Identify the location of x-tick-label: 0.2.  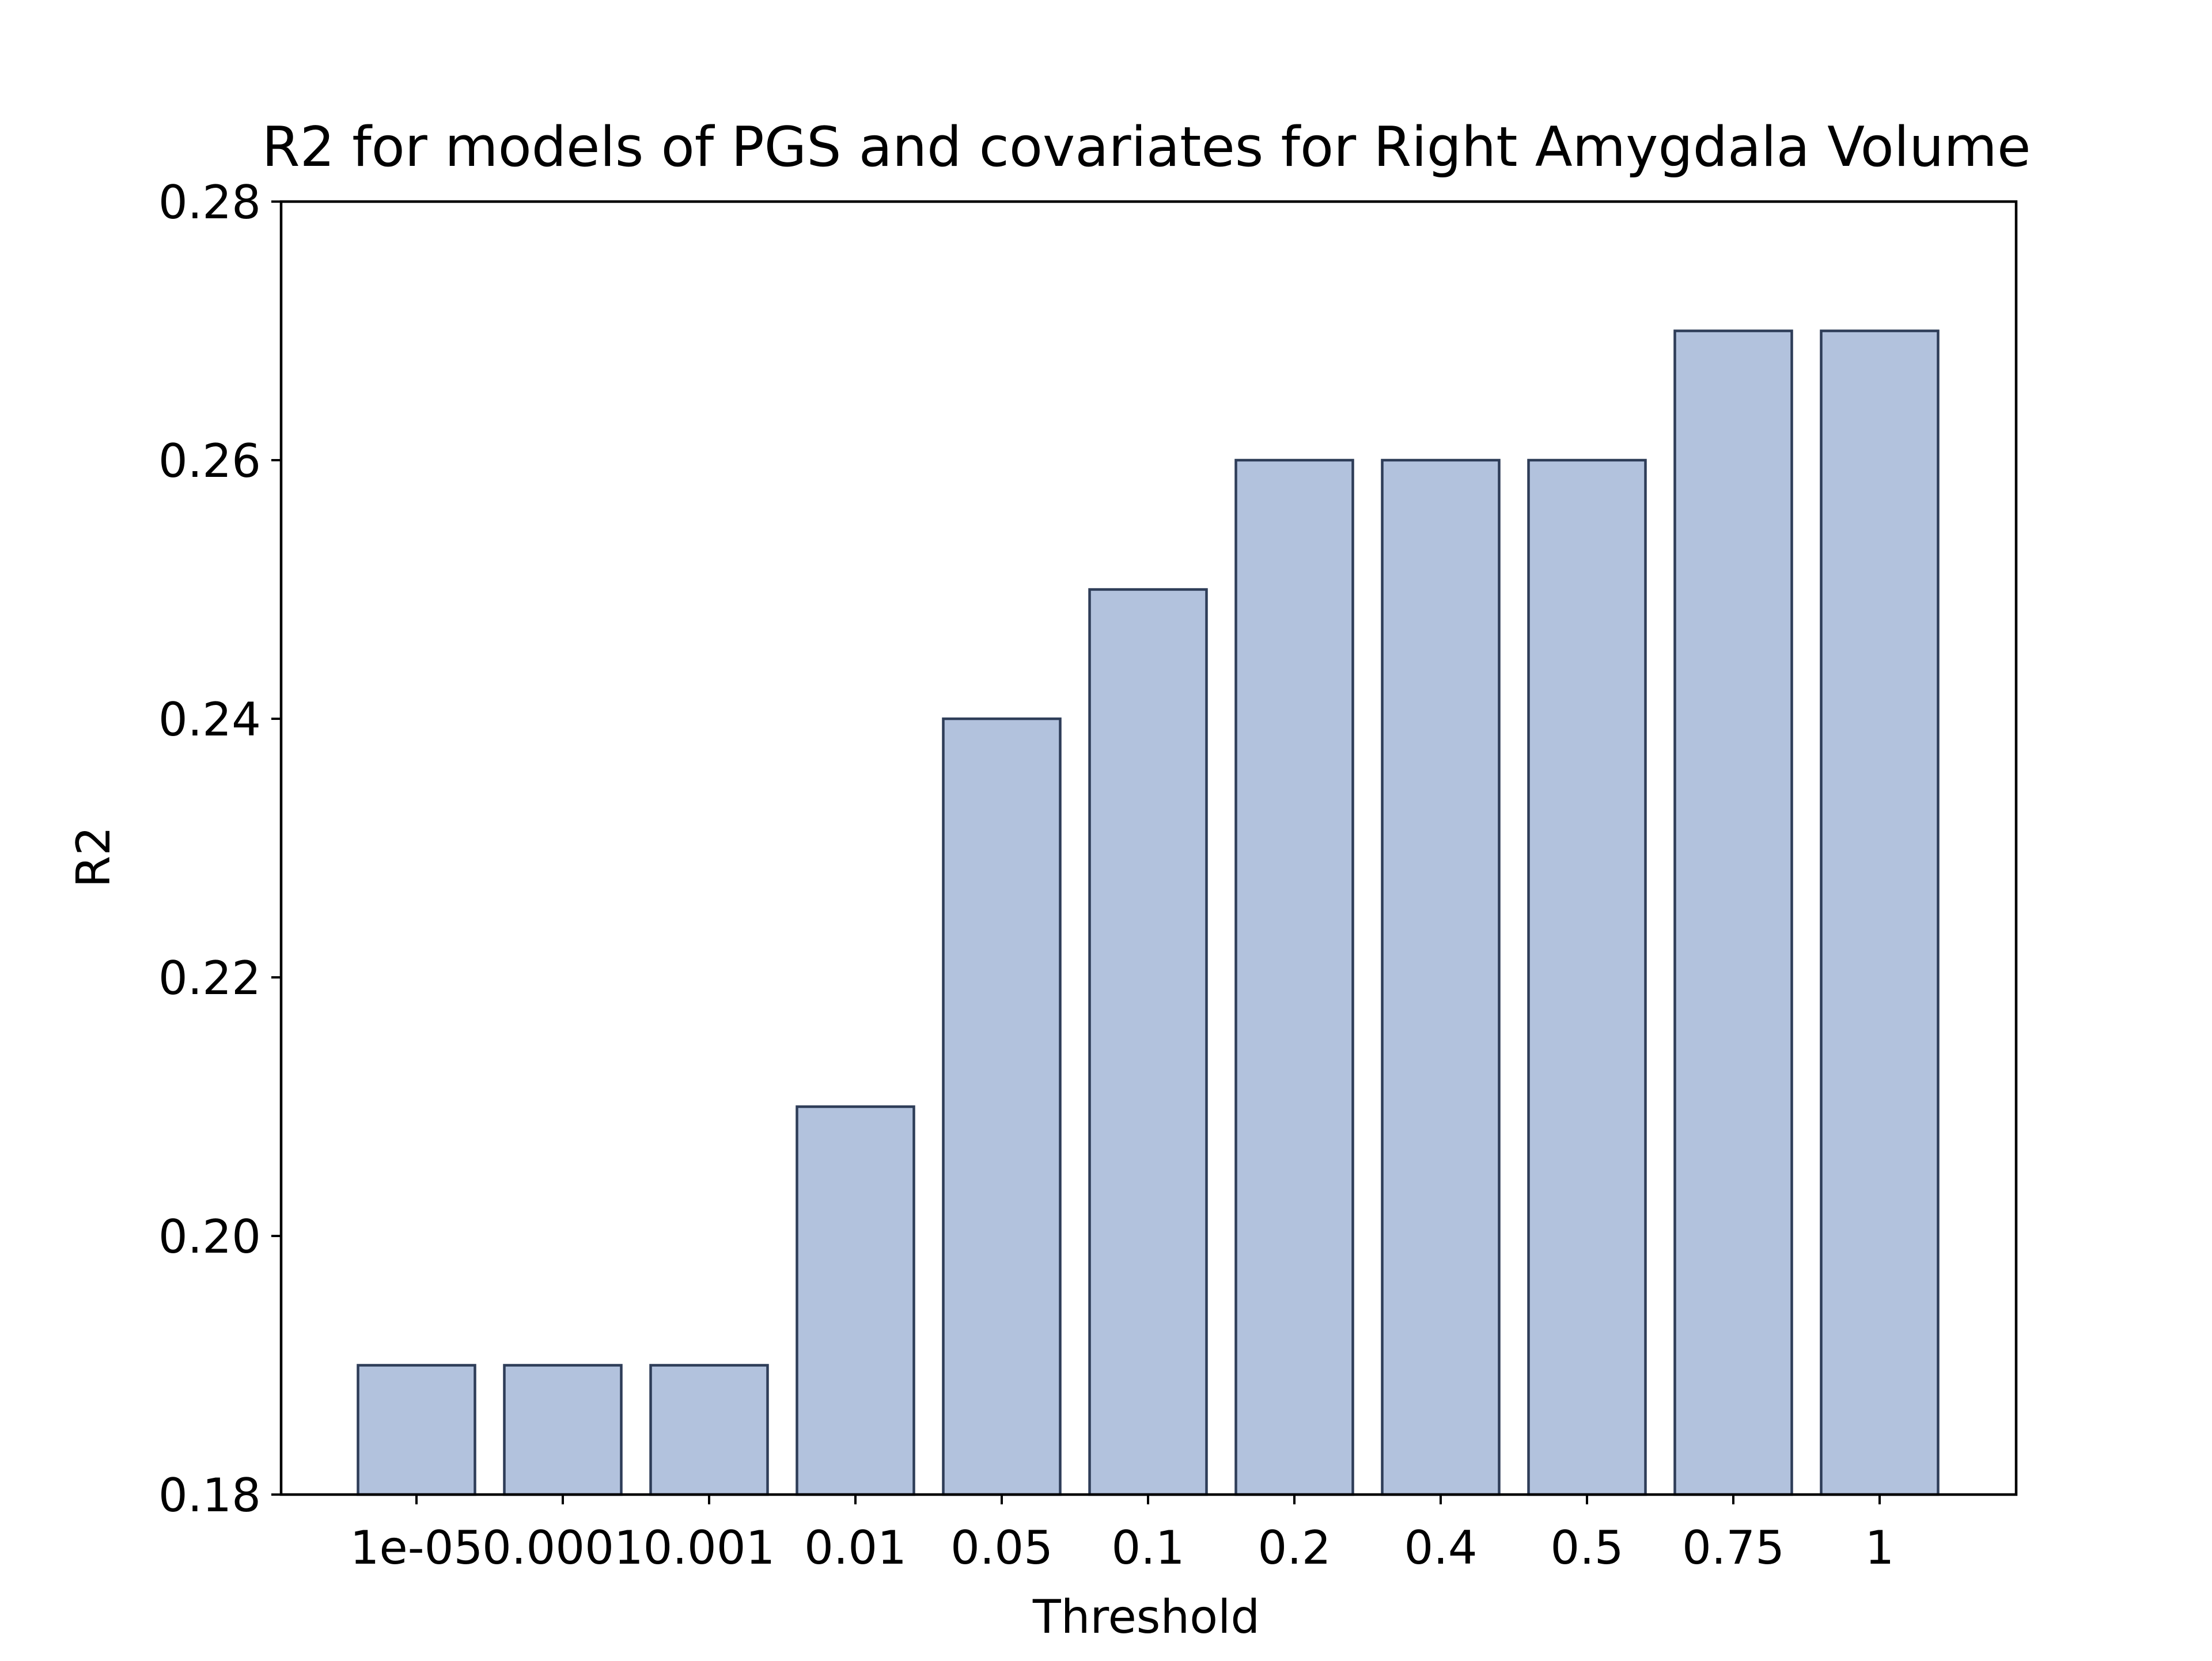
(1294, 1548).